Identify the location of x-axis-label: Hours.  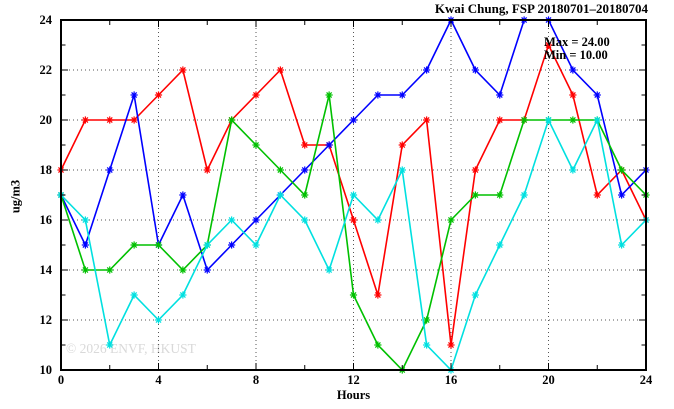
(353, 395).